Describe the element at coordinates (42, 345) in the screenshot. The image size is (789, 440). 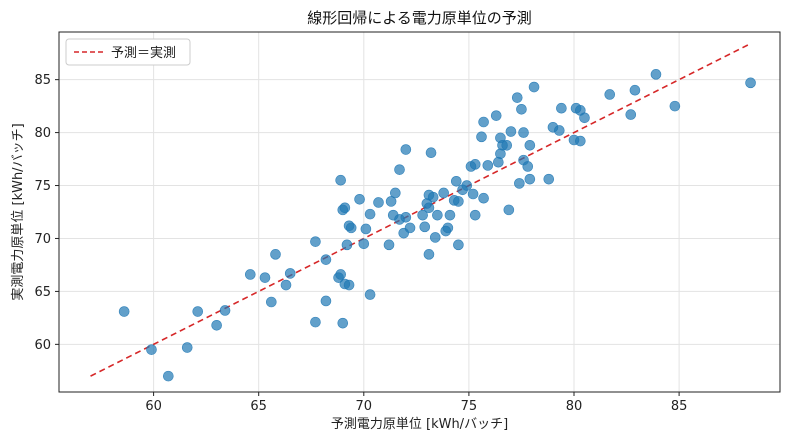
I see `y-tick-label-60: 60` at that location.